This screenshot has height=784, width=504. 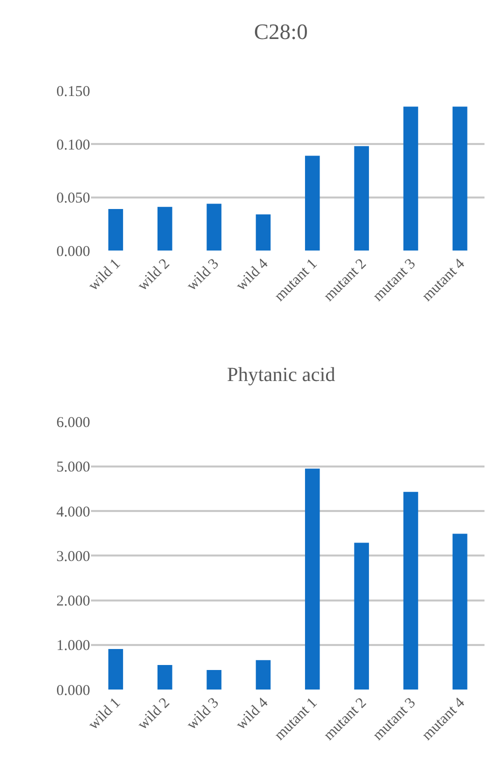 What do you see at coordinates (73, 646) in the screenshot?
I see `y-tick-label: 1.000` at bounding box center [73, 646].